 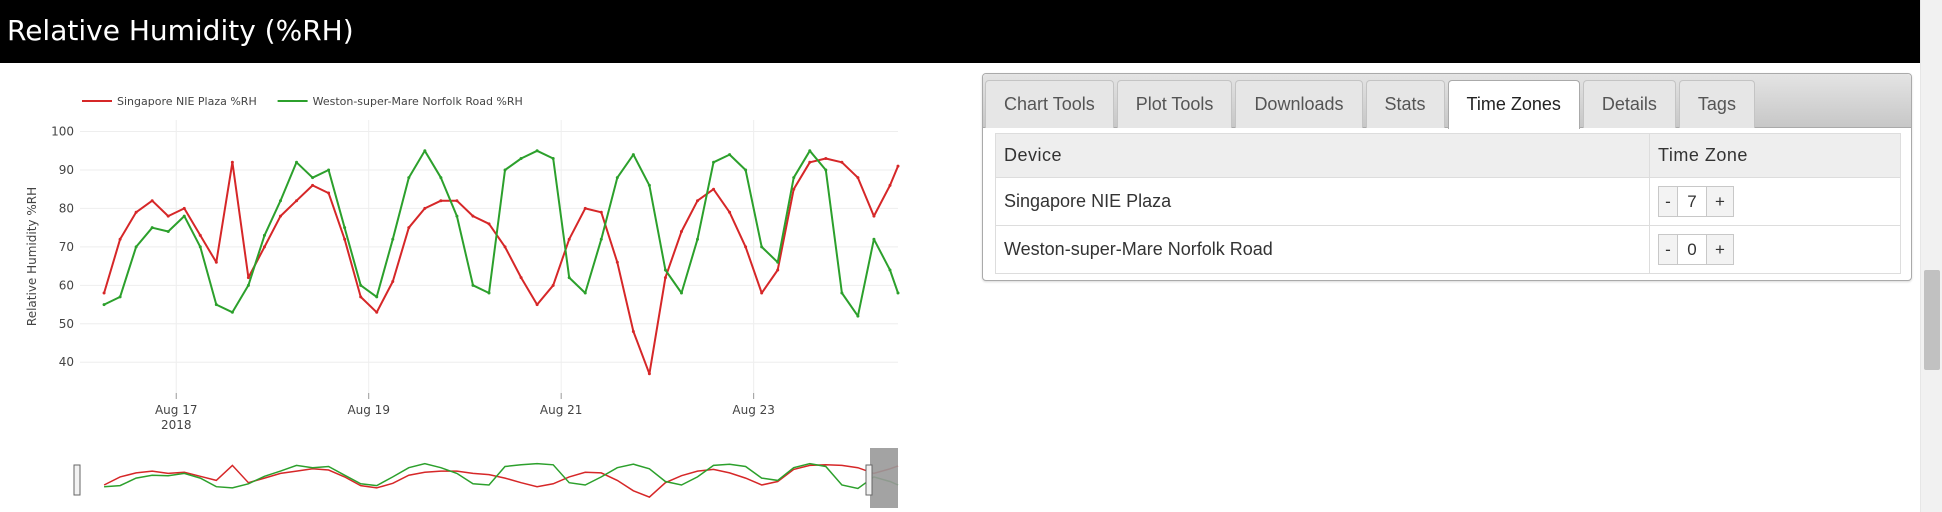 What do you see at coordinates (1716, 104) in the screenshot?
I see `tab-tags: Tags` at bounding box center [1716, 104].